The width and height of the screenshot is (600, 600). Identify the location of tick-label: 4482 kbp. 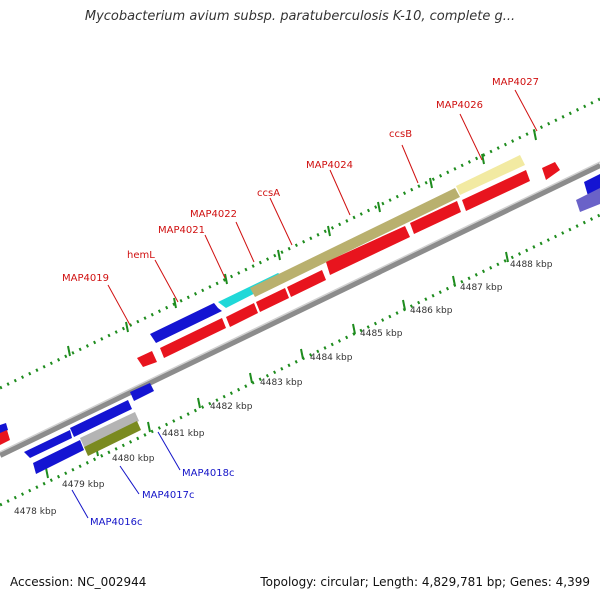
(231, 407).